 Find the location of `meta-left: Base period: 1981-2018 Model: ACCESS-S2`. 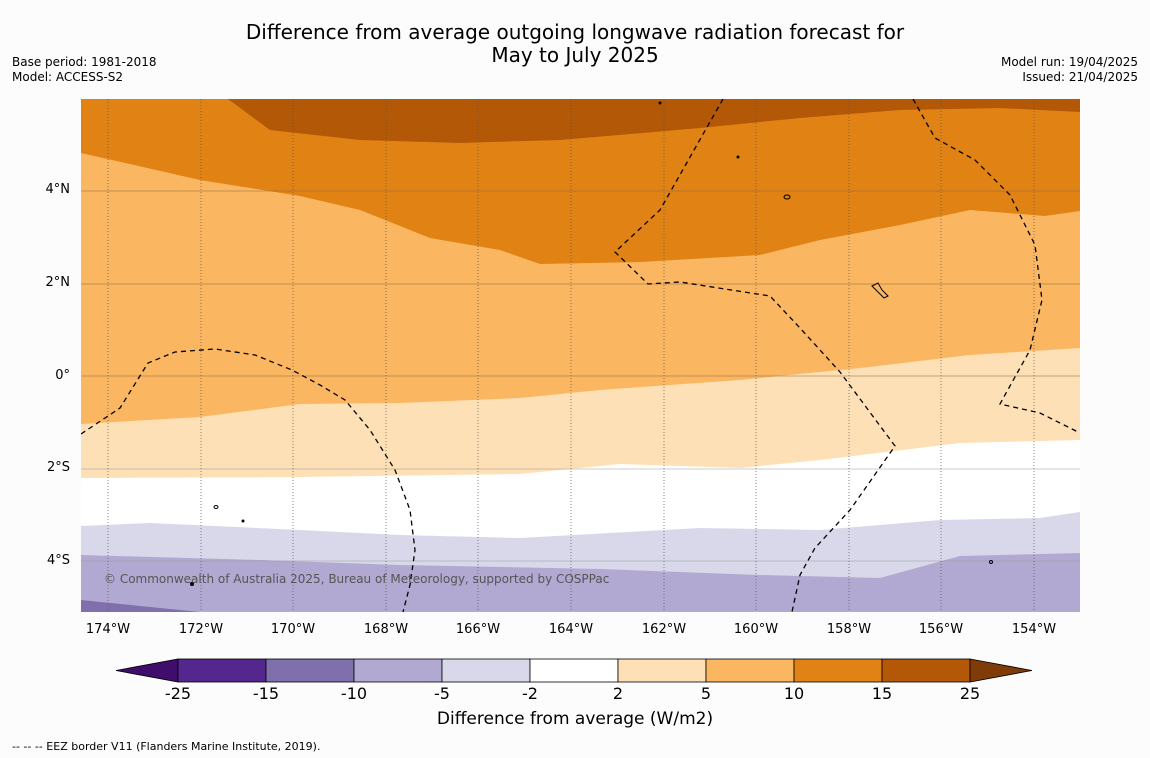

meta-left: Base period: 1981-2018 Model: ACCESS-S2 is located at coordinates (84, 70).